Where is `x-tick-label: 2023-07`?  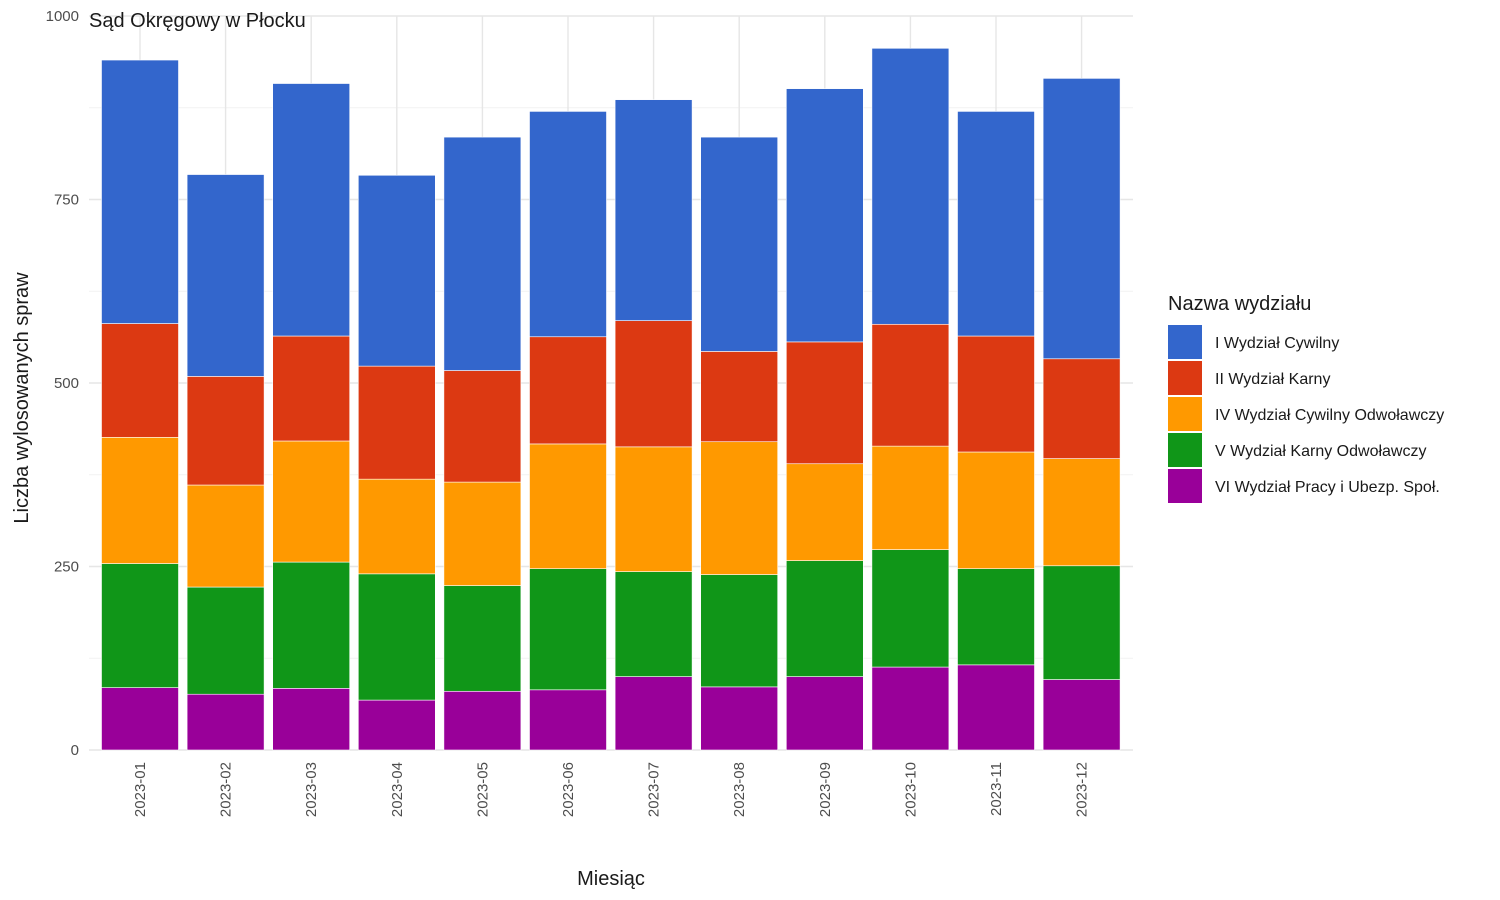
x-tick-label: 2023-07 is located at coordinates (654, 789).